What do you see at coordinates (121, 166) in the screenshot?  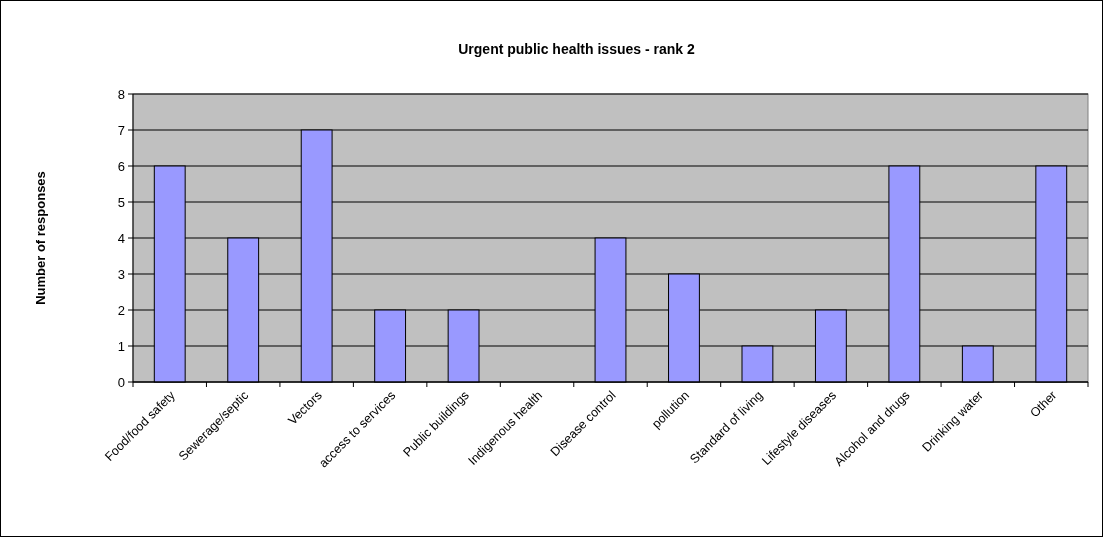 I see `y-tick-label: 6` at bounding box center [121, 166].